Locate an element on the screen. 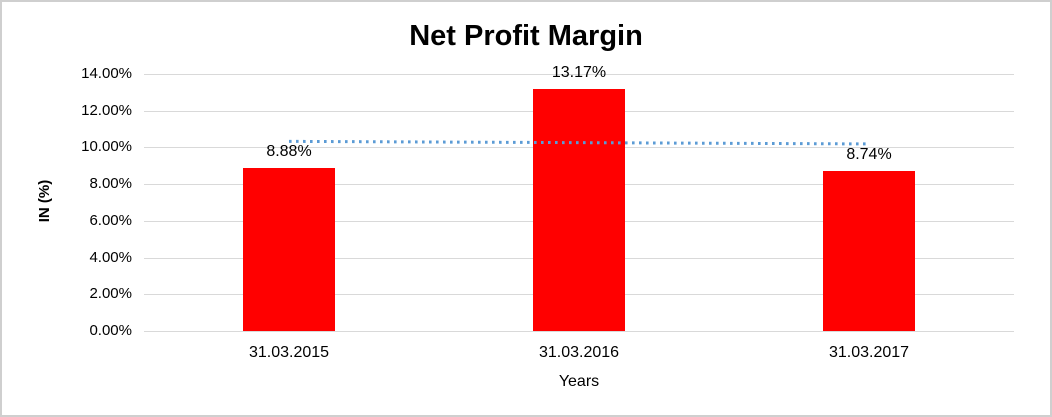 This screenshot has height=417, width=1052. x-tick-label-31.03.2017: 31.03.2017 is located at coordinates (869, 352).